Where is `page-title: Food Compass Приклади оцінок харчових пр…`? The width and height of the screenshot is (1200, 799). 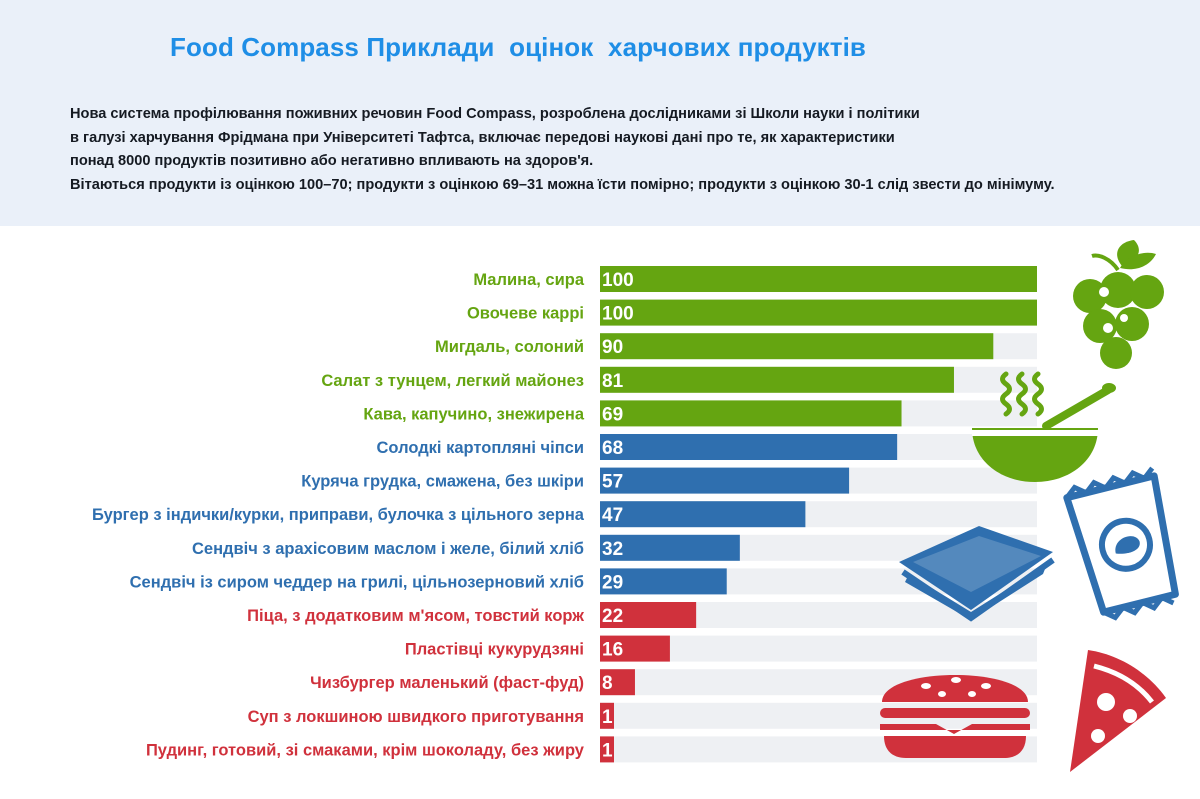
page-title: Food Compass Приклади оцінок харчових пр… is located at coordinates (518, 47).